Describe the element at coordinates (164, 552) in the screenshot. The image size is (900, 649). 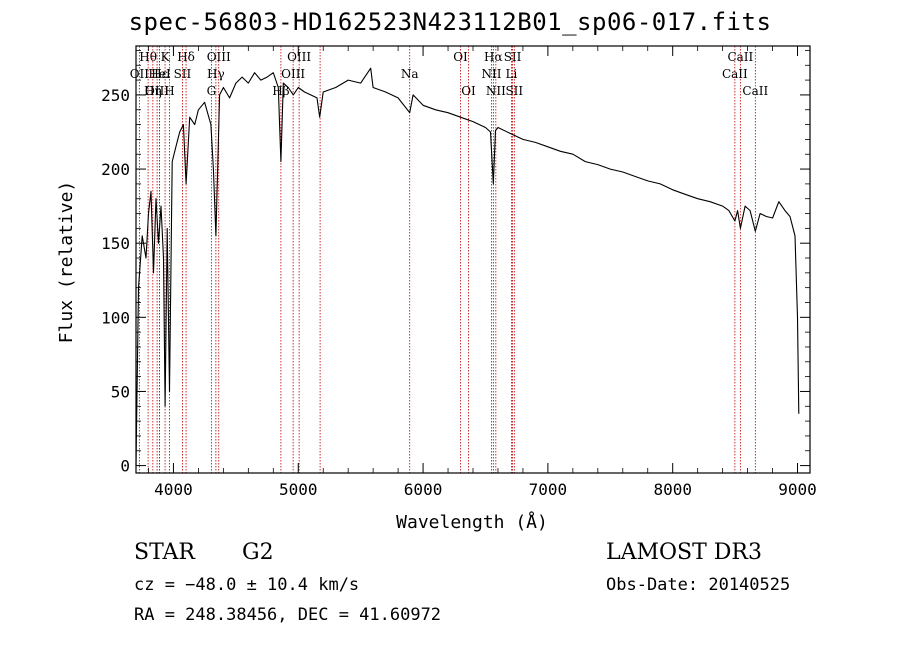
I see `object-class: STAR` at that location.